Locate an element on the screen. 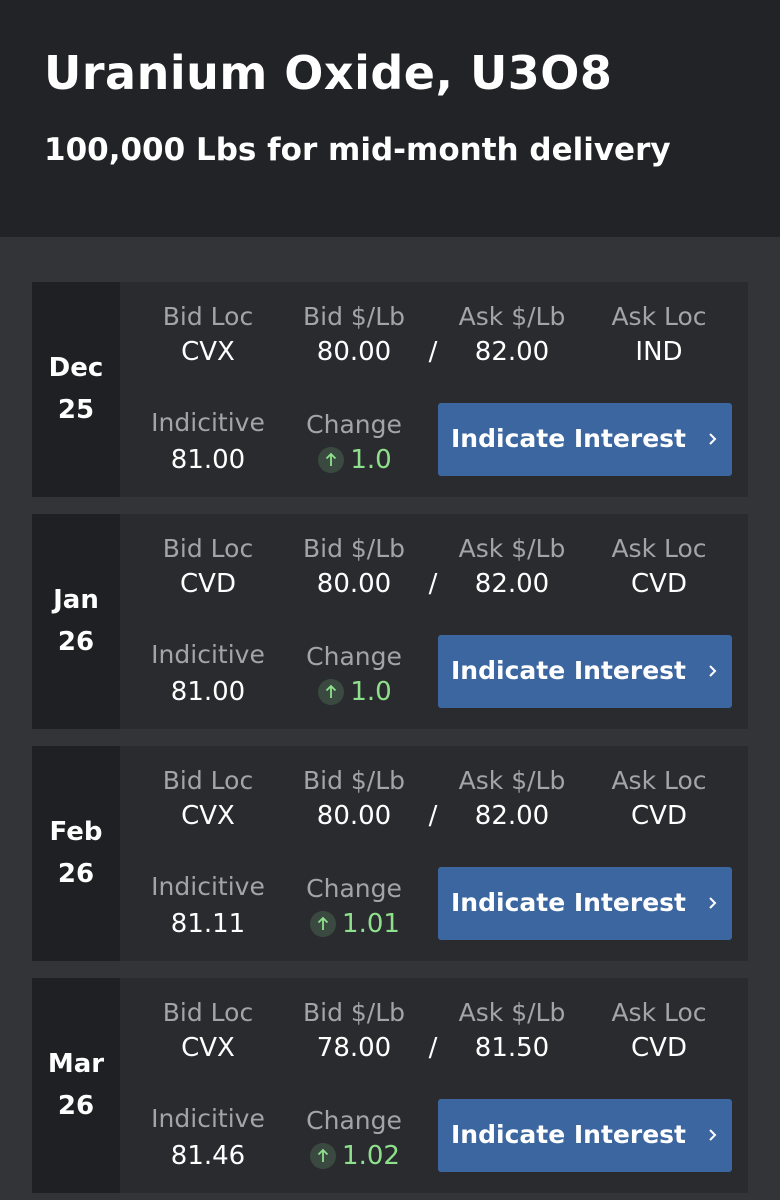  month: Dec is located at coordinates (76, 368).